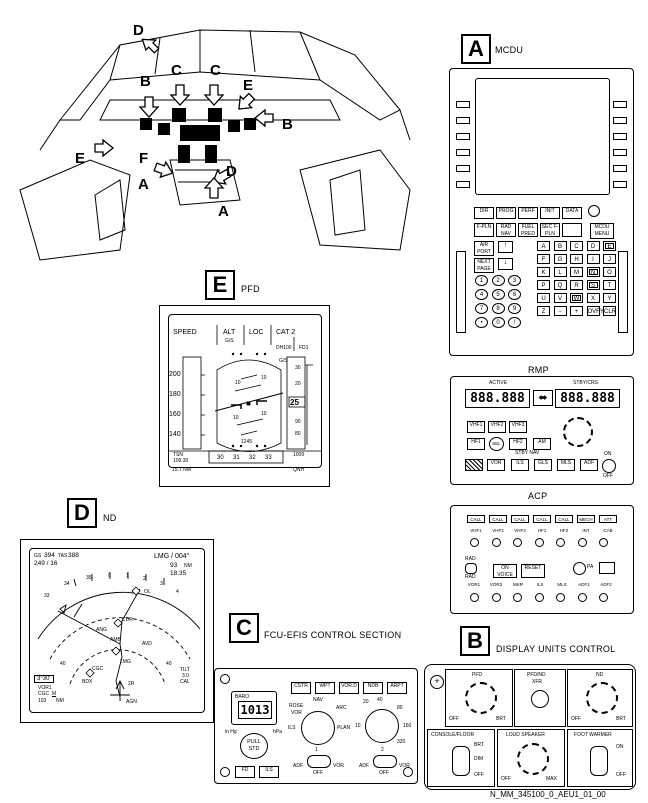  What do you see at coordinates (609, 298) in the screenshot?
I see `mcdu-key-y: Y` at bounding box center [609, 298].